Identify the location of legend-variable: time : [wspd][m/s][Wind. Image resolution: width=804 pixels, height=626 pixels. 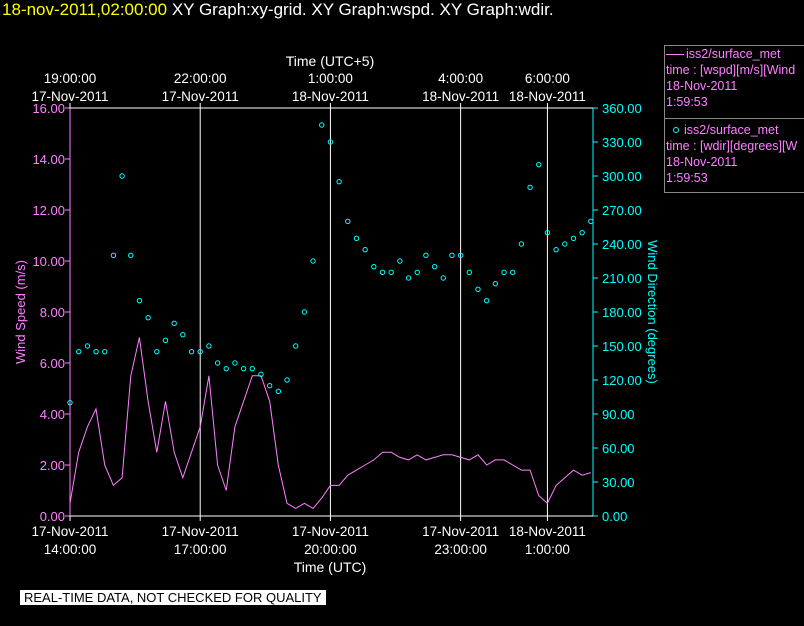
(731, 70).